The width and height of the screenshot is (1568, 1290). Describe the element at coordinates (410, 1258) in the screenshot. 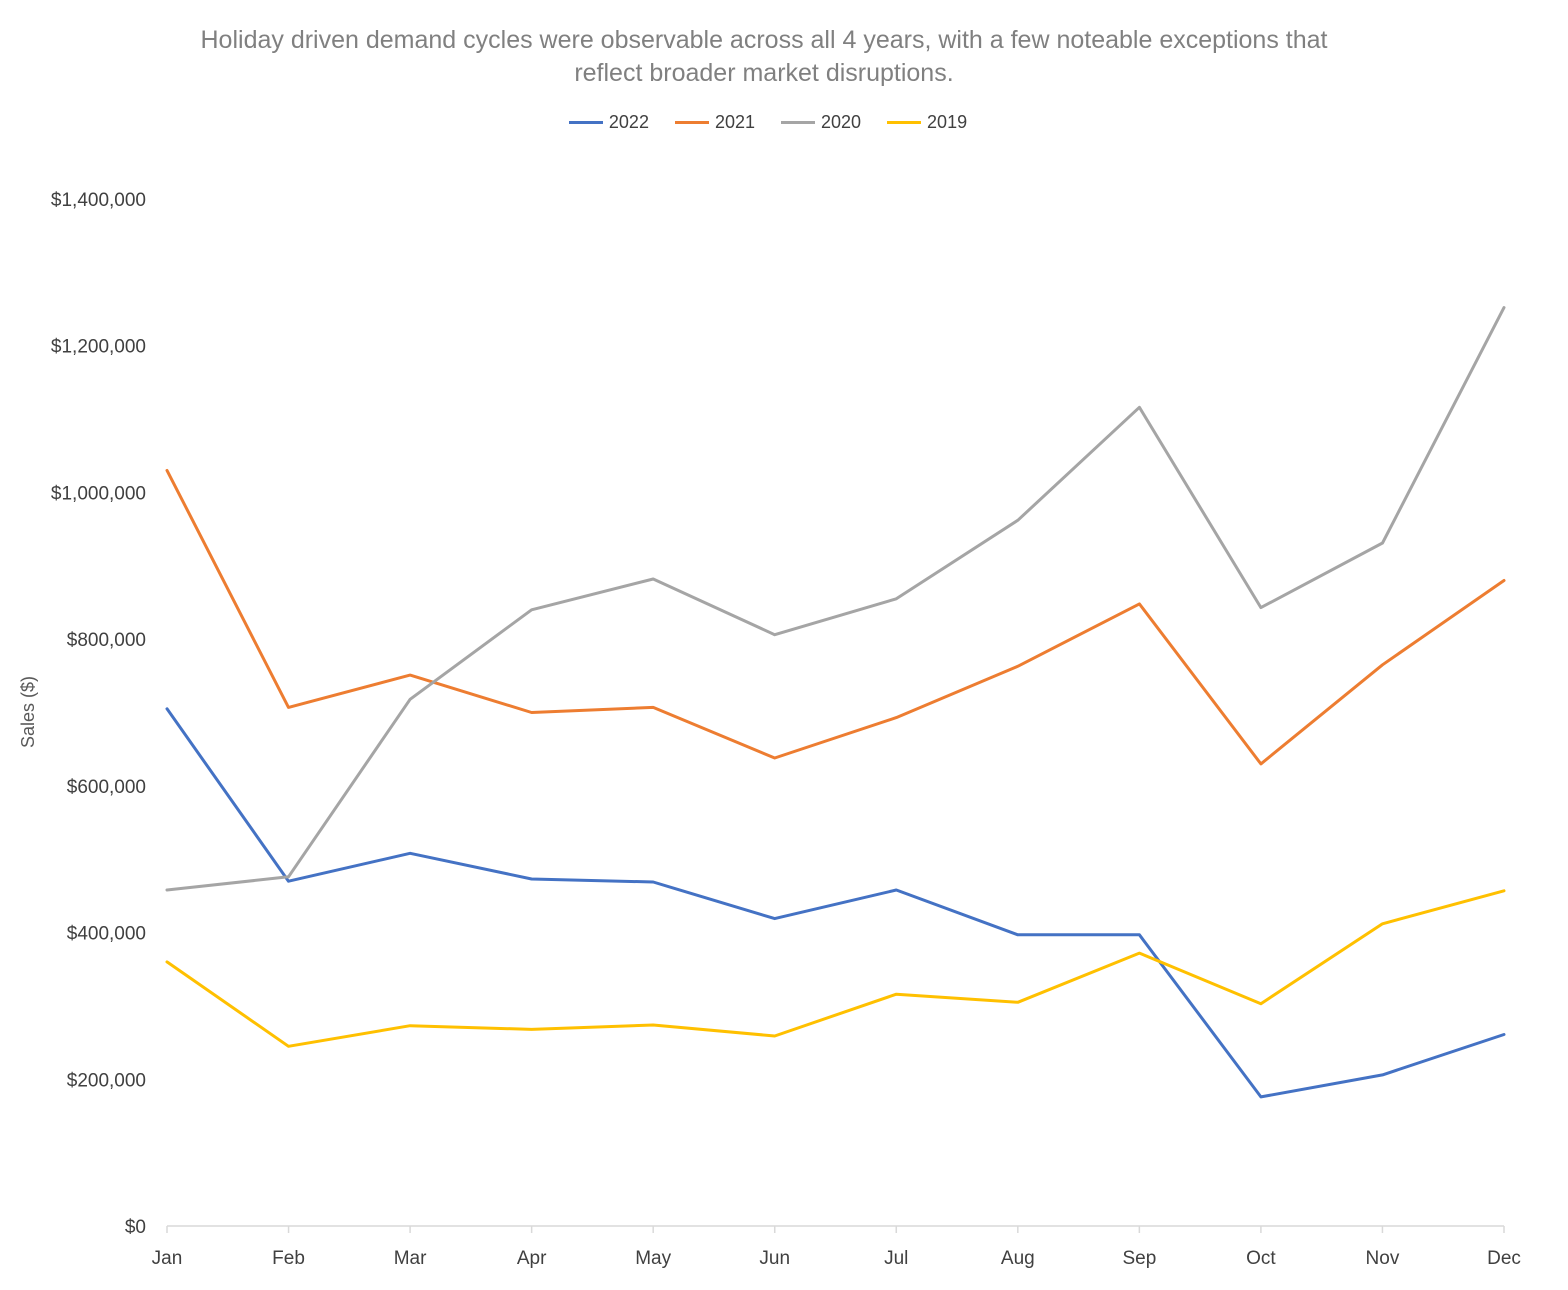

I see `x-tick-label-mar: Mar` at that location.